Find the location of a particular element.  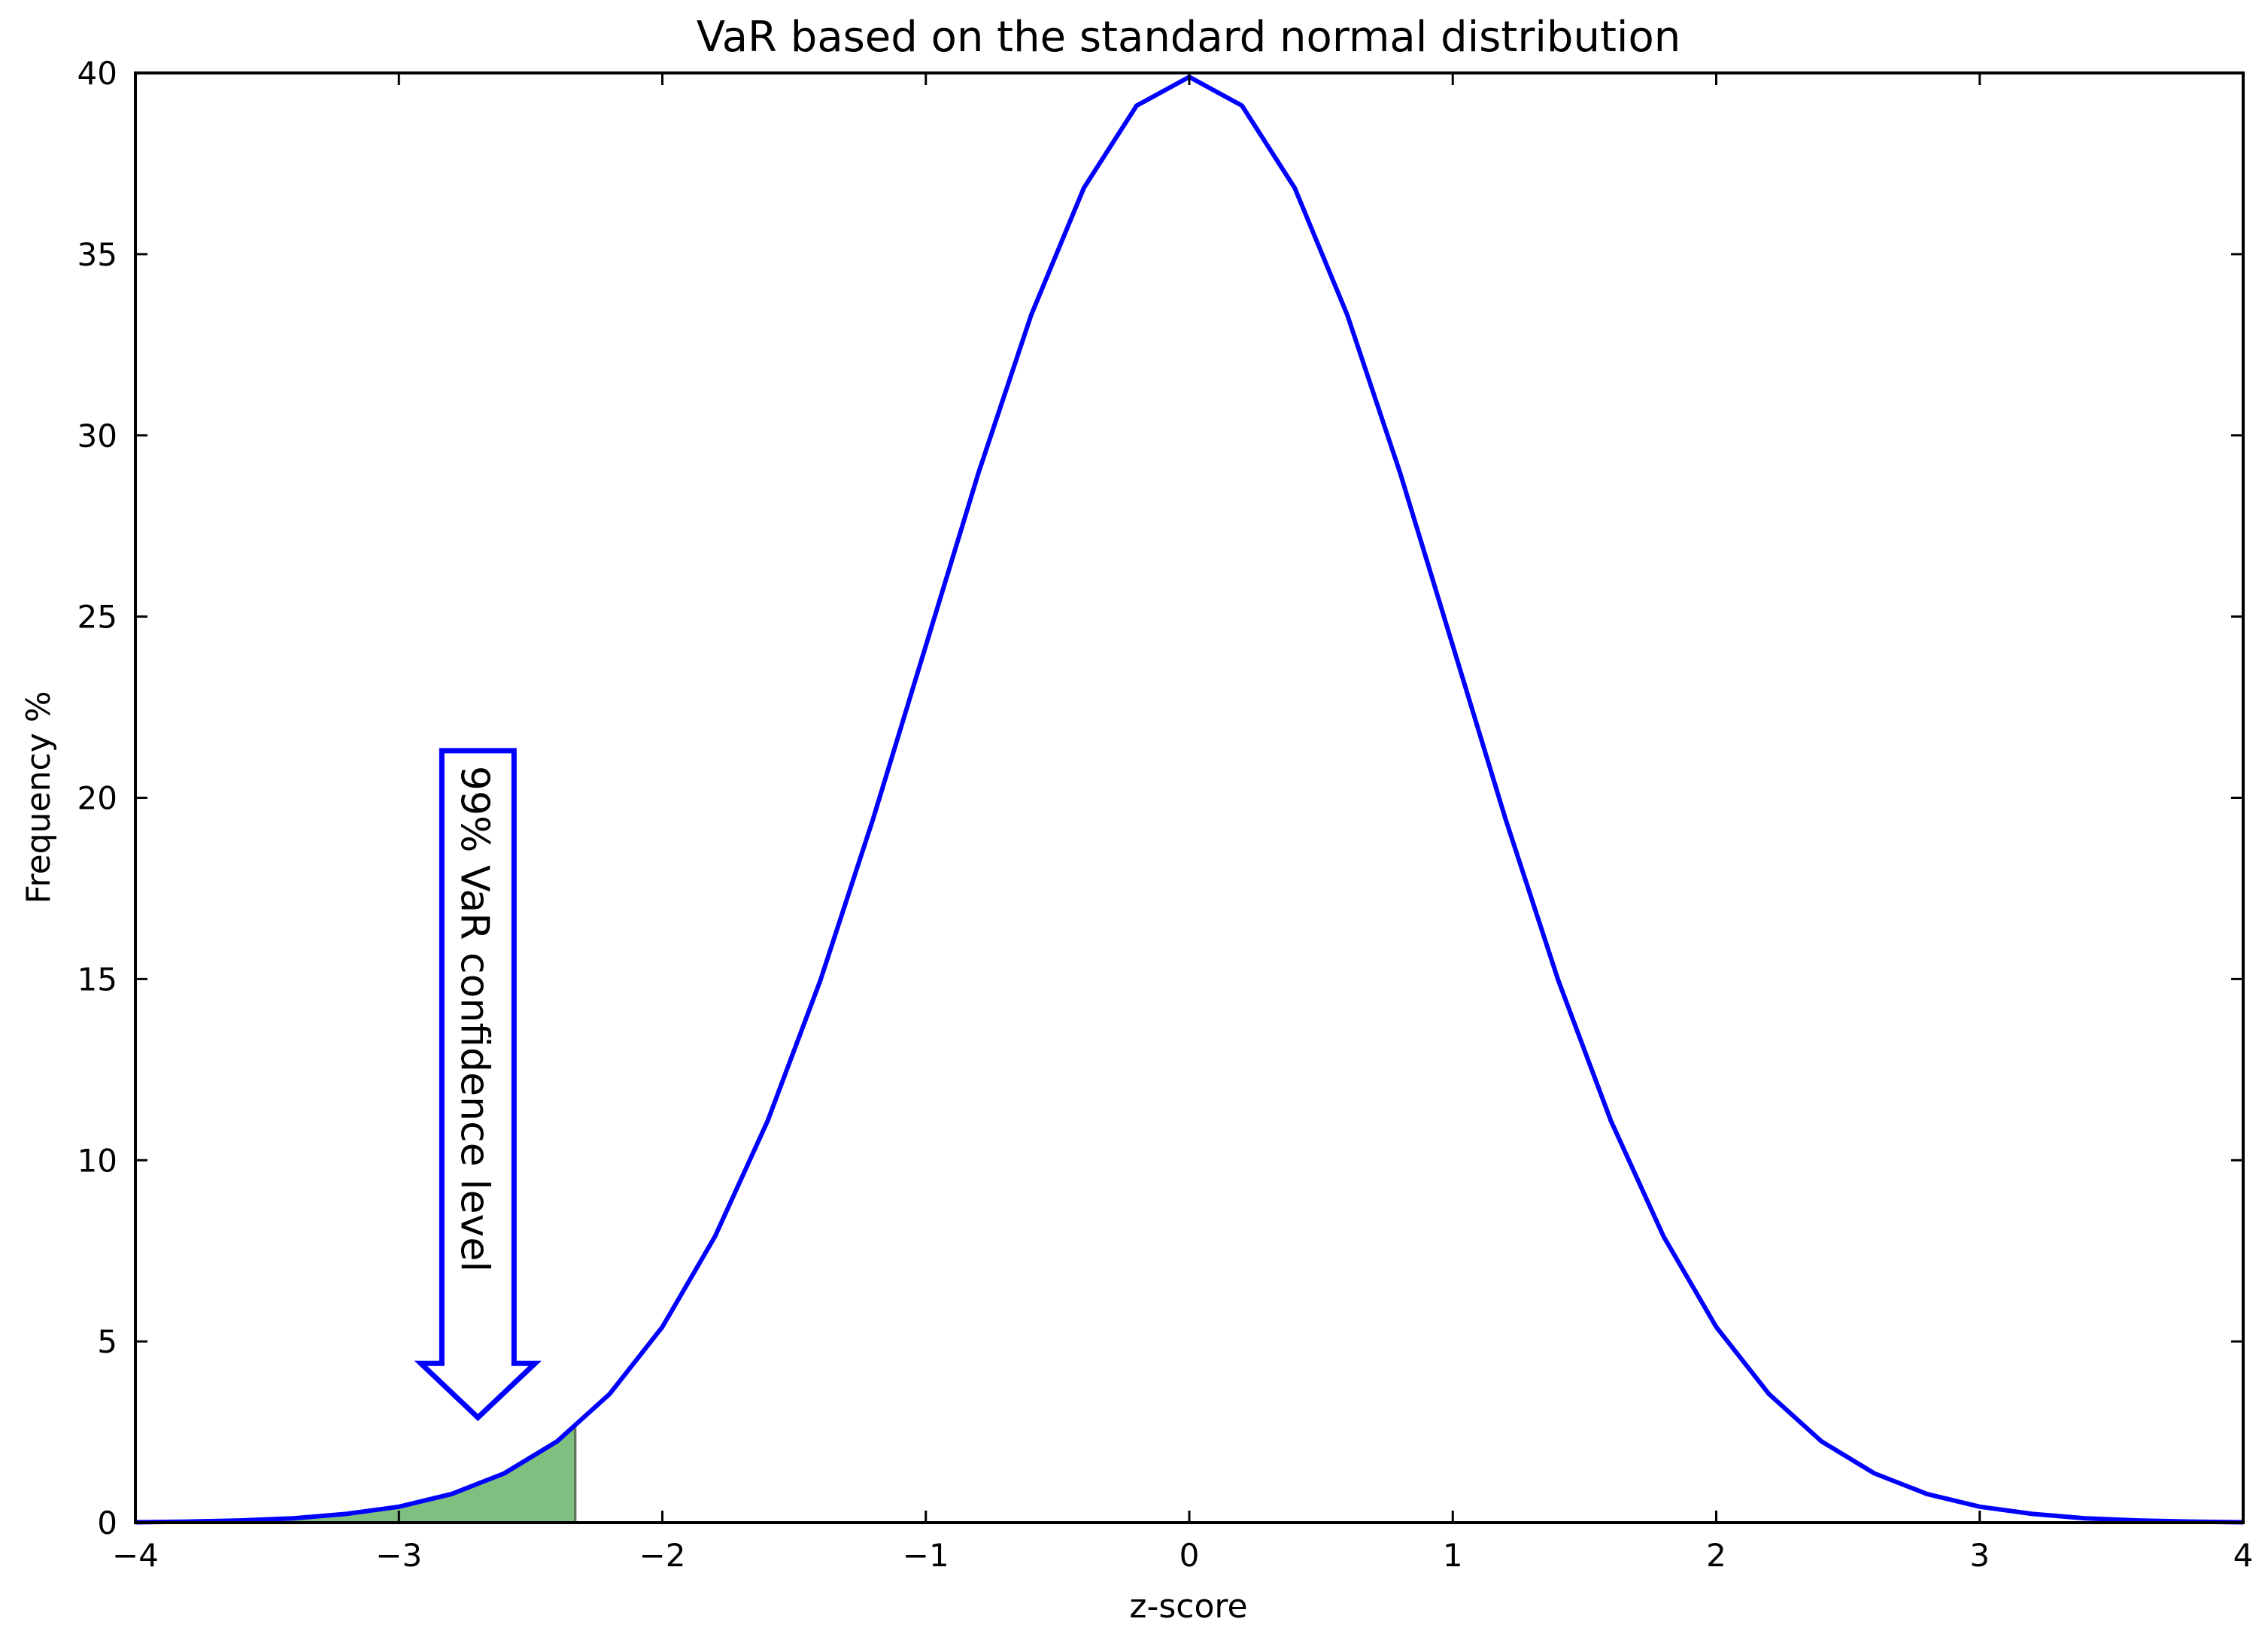

x-tick-label: 4 is located at coordinates (2243, 1556).